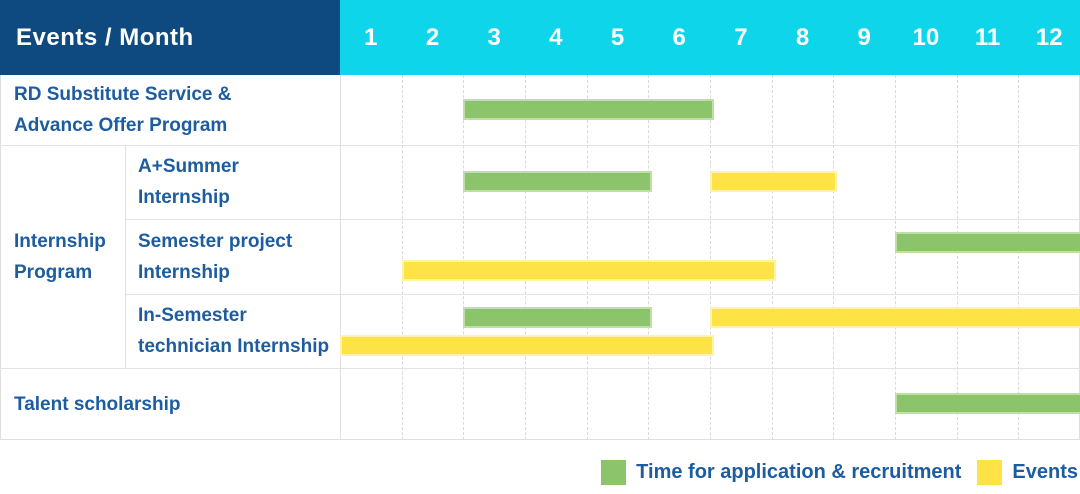 This screenshot has height=494, width=1080. I want to click on legend-item-events: Events, so click(1027, 472).